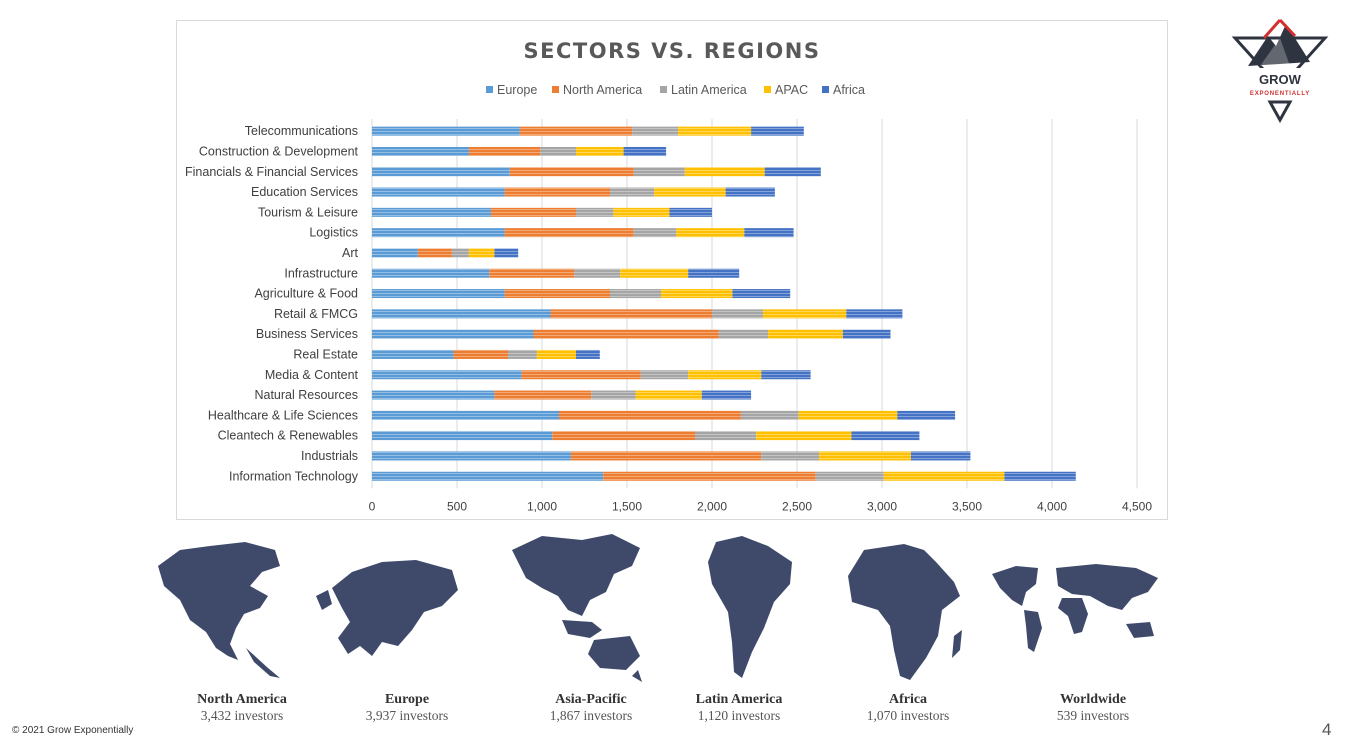  What do you see at coordinates (1093, 699) in the screenshot?
I see `region-name: Worldwide` at bounding box center [1093, 699].